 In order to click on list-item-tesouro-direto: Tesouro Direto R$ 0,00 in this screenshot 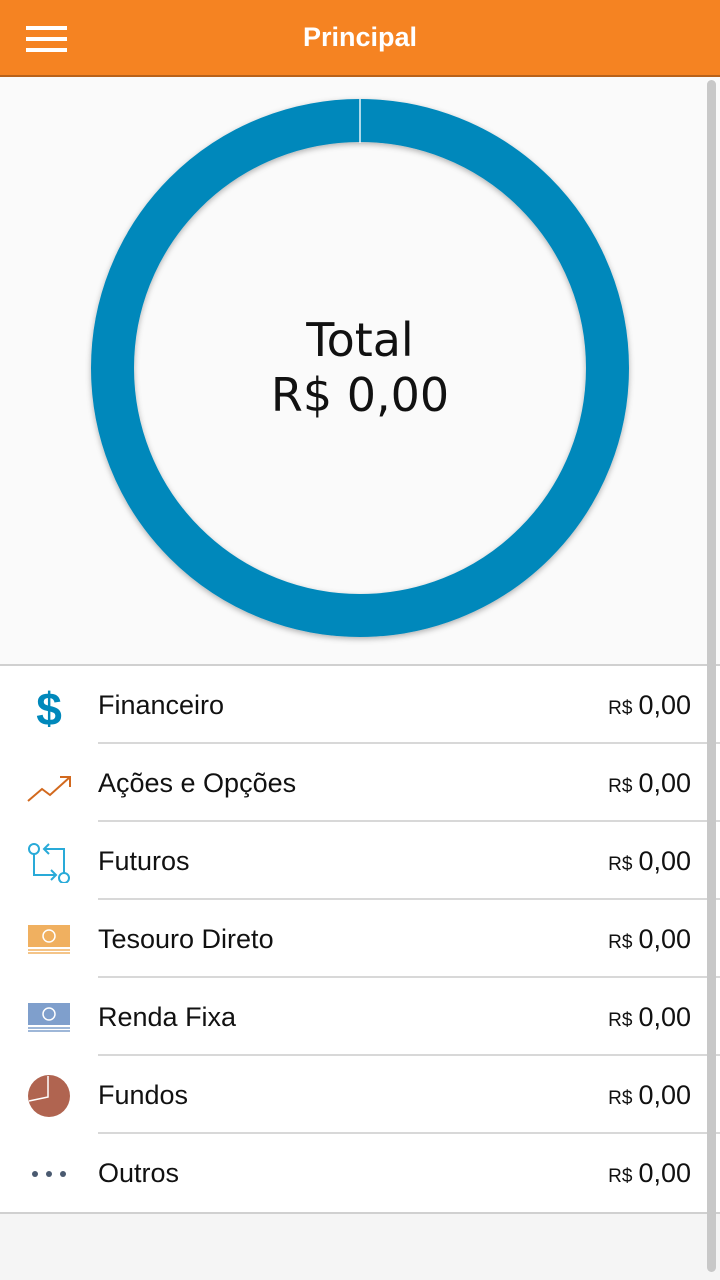, I will do `click(360, 939)`.